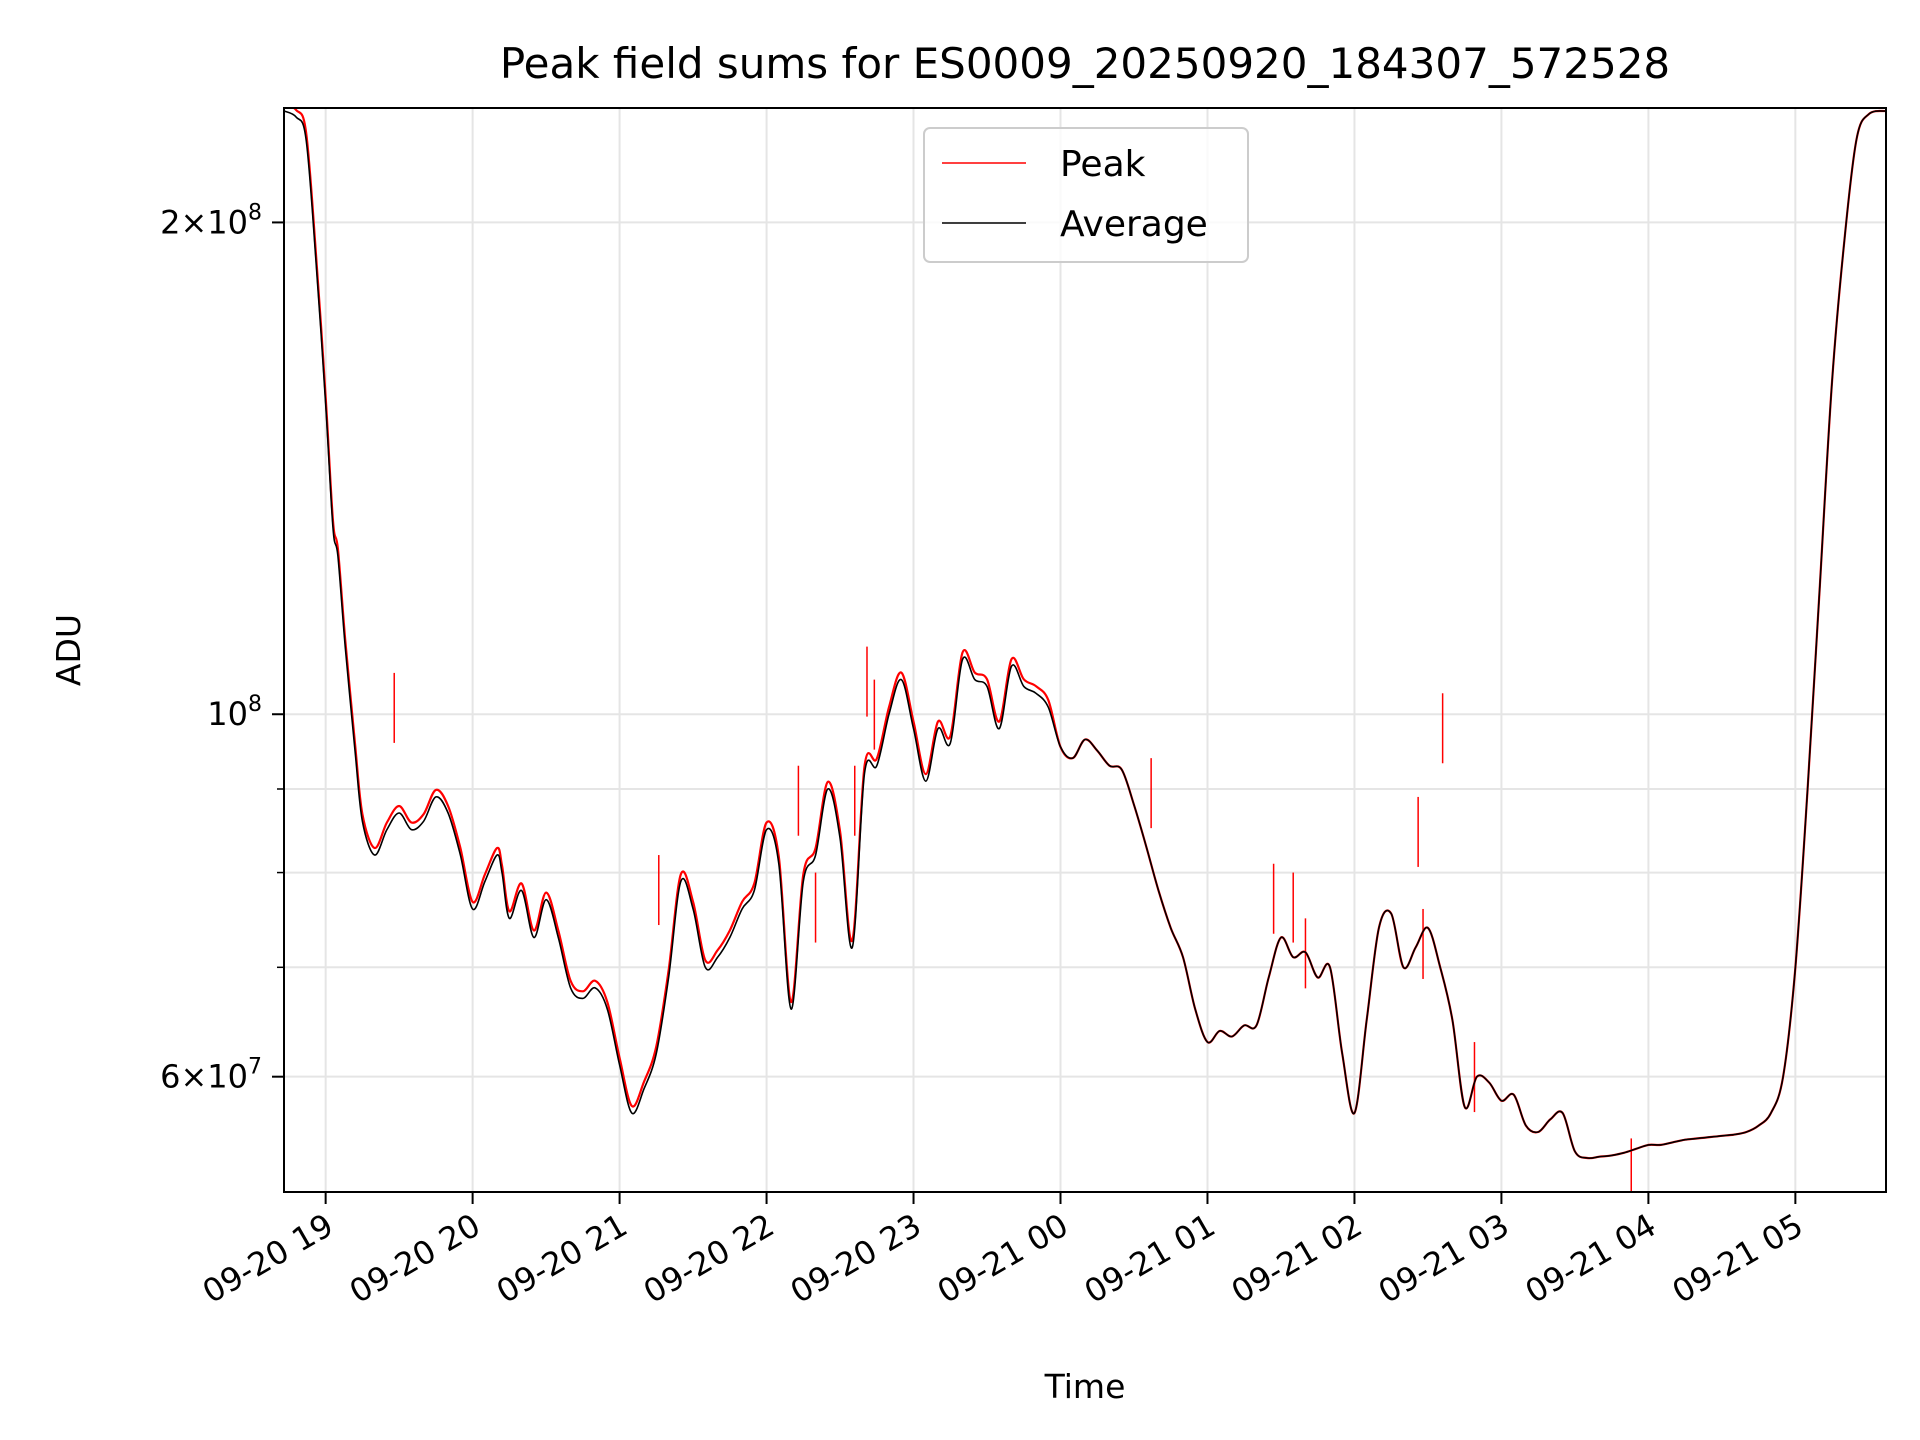 The height and width of the screenshot is (1440, 1920). What do you see at coordinates (211, 1075) in the screenshot?
I see `y-tick-label: 6×107` at bounding box center [211, 1075].